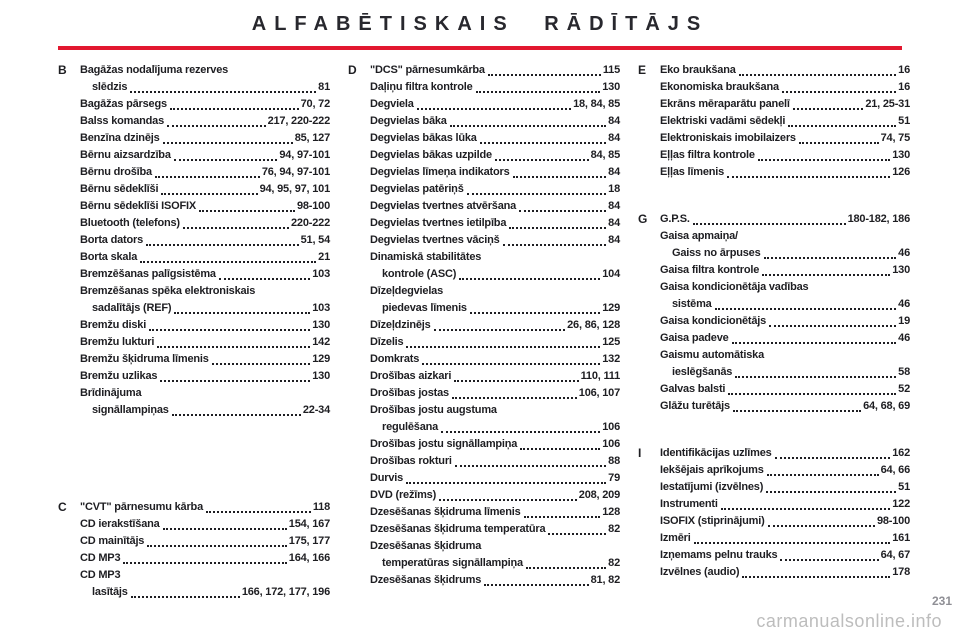 The width and height of the screenshot is (960, 640). I want to click on entry-pages: 132, so click(611, 359).